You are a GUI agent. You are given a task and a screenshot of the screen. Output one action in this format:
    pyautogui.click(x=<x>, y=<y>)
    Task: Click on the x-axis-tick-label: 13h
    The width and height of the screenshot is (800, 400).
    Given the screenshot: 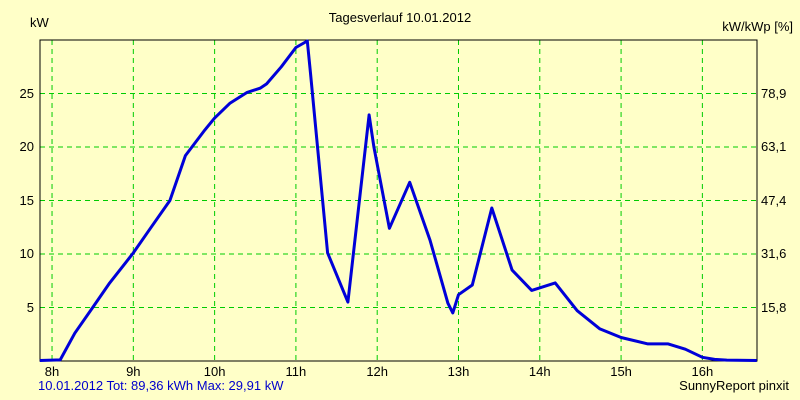 What is the action you would take?
    pyautogui.click(x=458, y=371)
    